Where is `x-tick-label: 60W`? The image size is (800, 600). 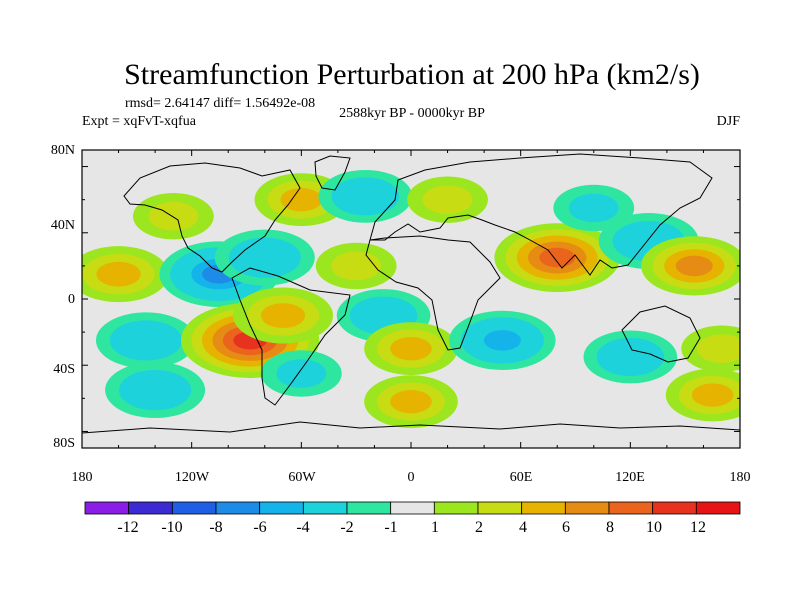 x-tick-label: 60W is located at coordinates (302, 477).